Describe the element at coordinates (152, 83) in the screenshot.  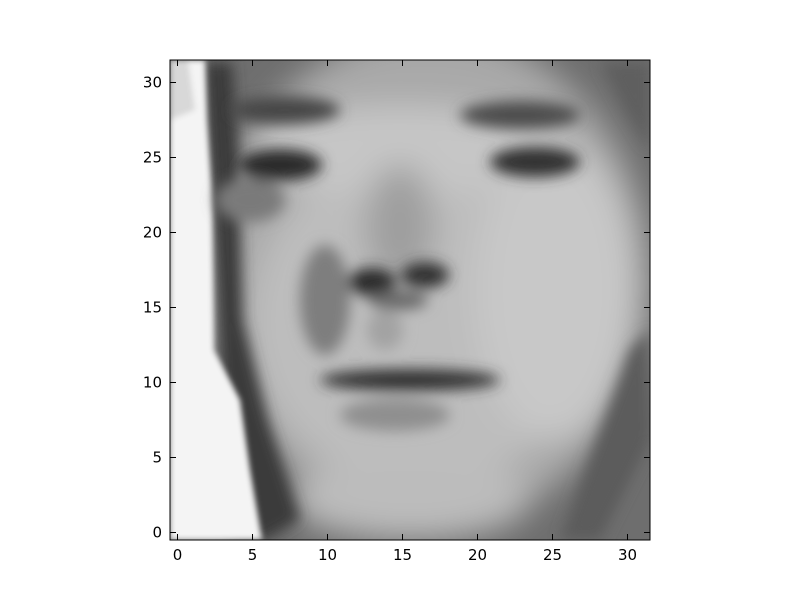
I see `y-tick-label: 30` at that location.